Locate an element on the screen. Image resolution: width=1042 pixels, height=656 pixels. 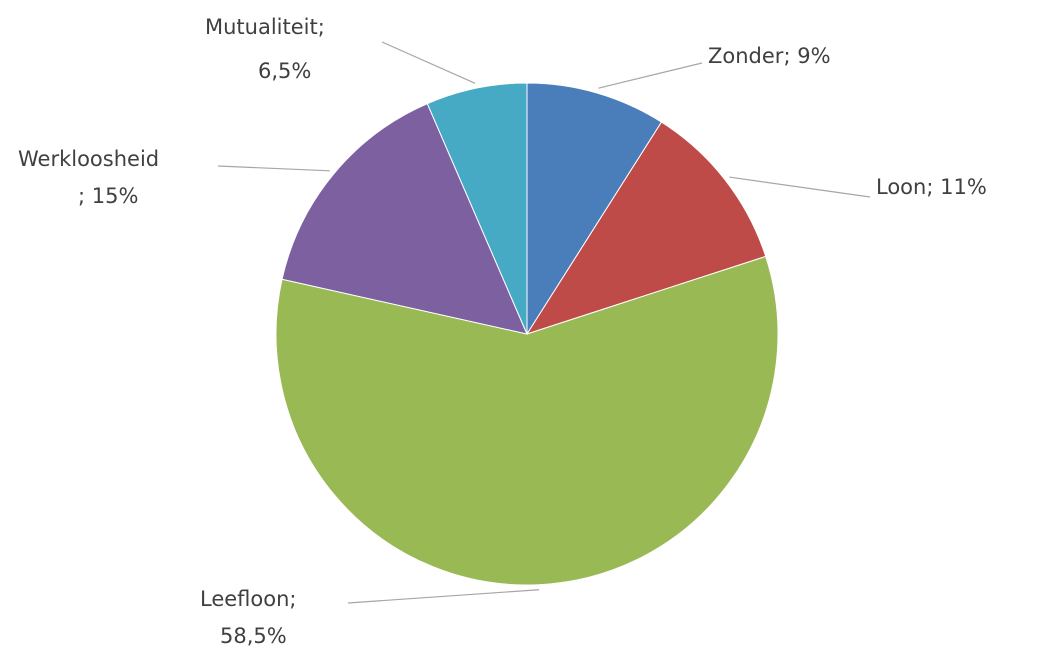
value-label: 9% is located at coordinates (813, 56).